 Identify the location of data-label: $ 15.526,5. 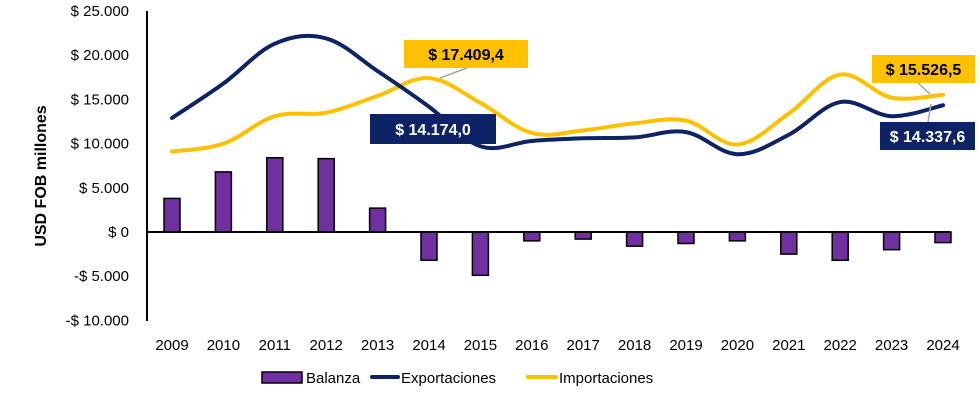
(924, 70).